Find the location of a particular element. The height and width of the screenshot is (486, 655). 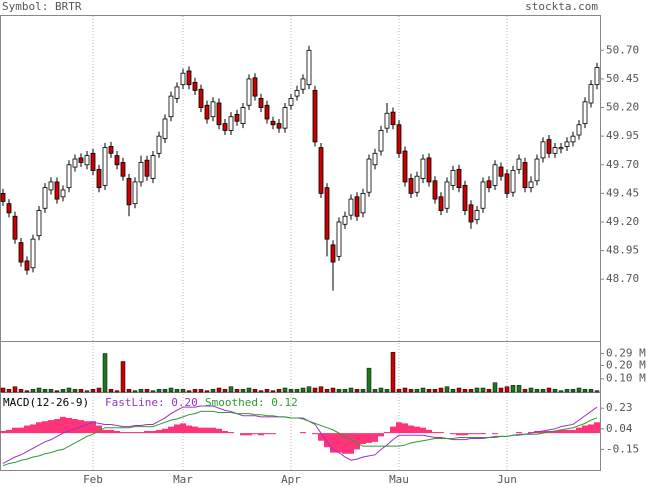

x-tick-label: Feb is located at coordinates (93, 479).